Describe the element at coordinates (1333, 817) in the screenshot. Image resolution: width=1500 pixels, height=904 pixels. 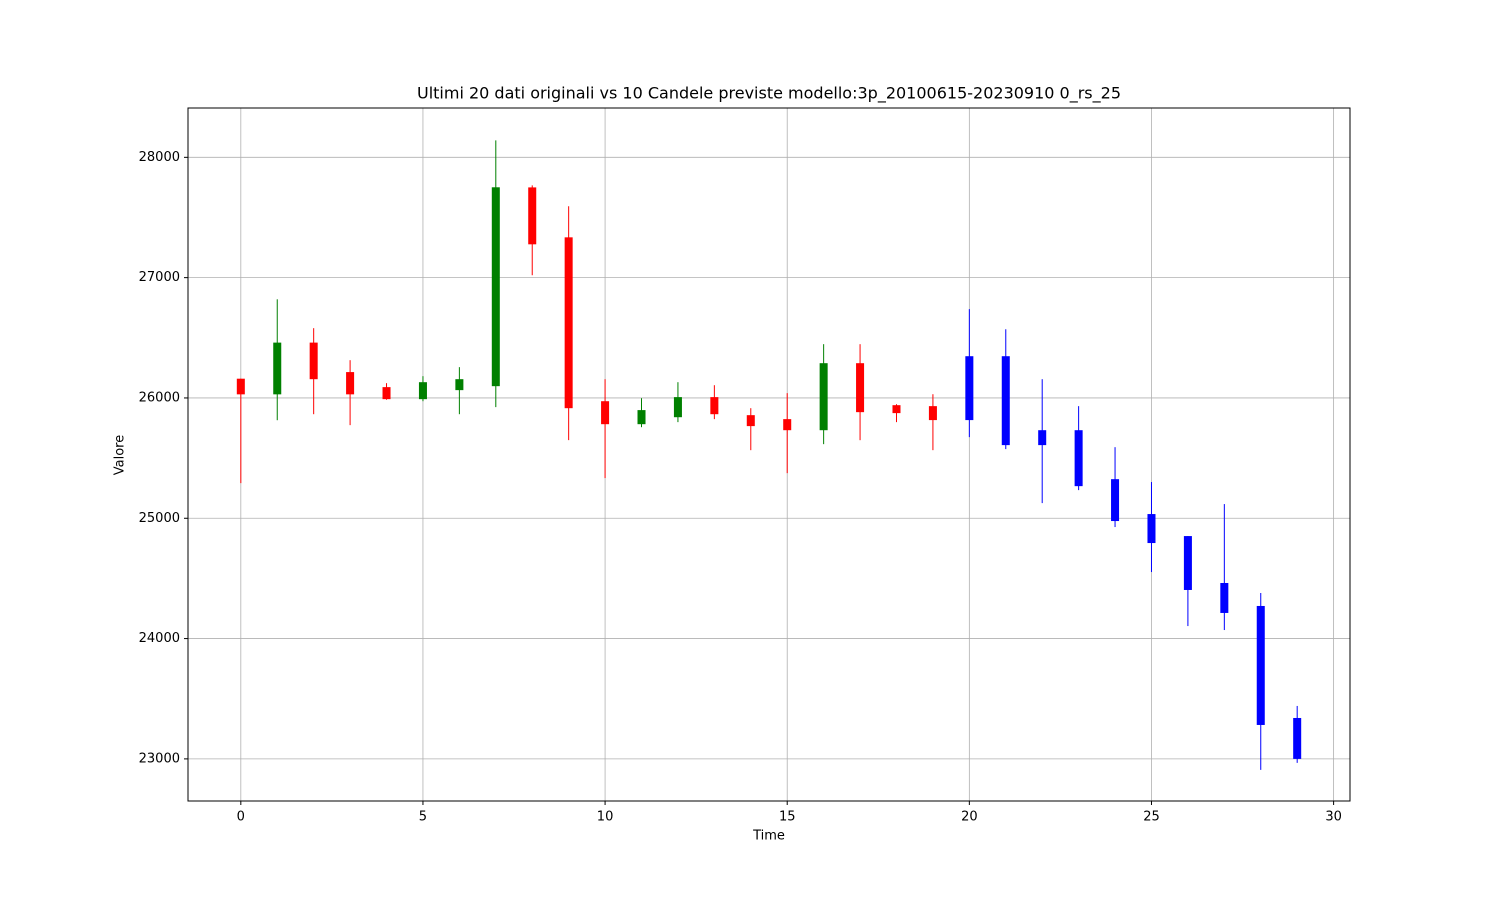
I see `x-tick-label: 30` at that location.